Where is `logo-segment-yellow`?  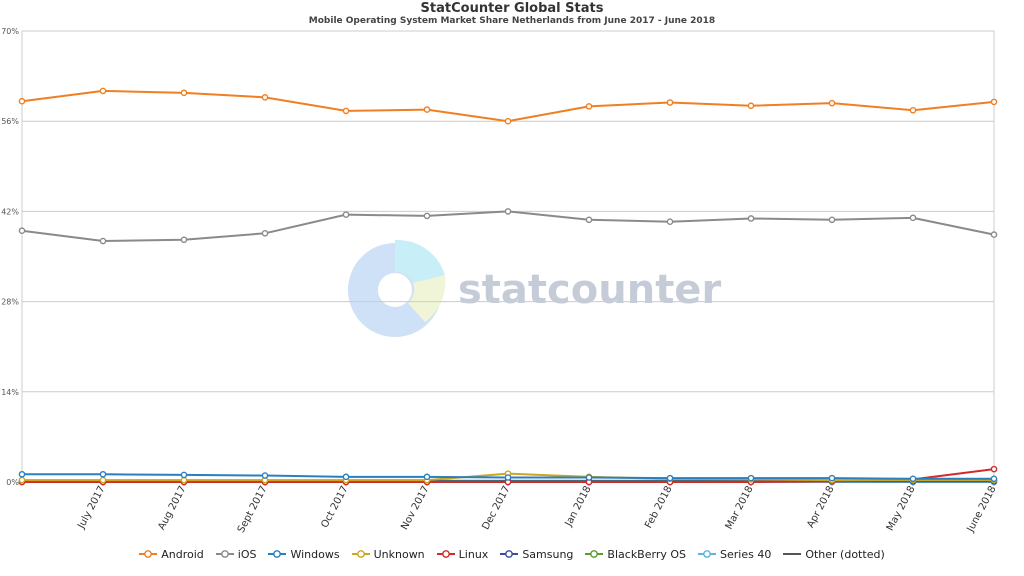 logo-segment-yellow is located at coordinates (427, 298).